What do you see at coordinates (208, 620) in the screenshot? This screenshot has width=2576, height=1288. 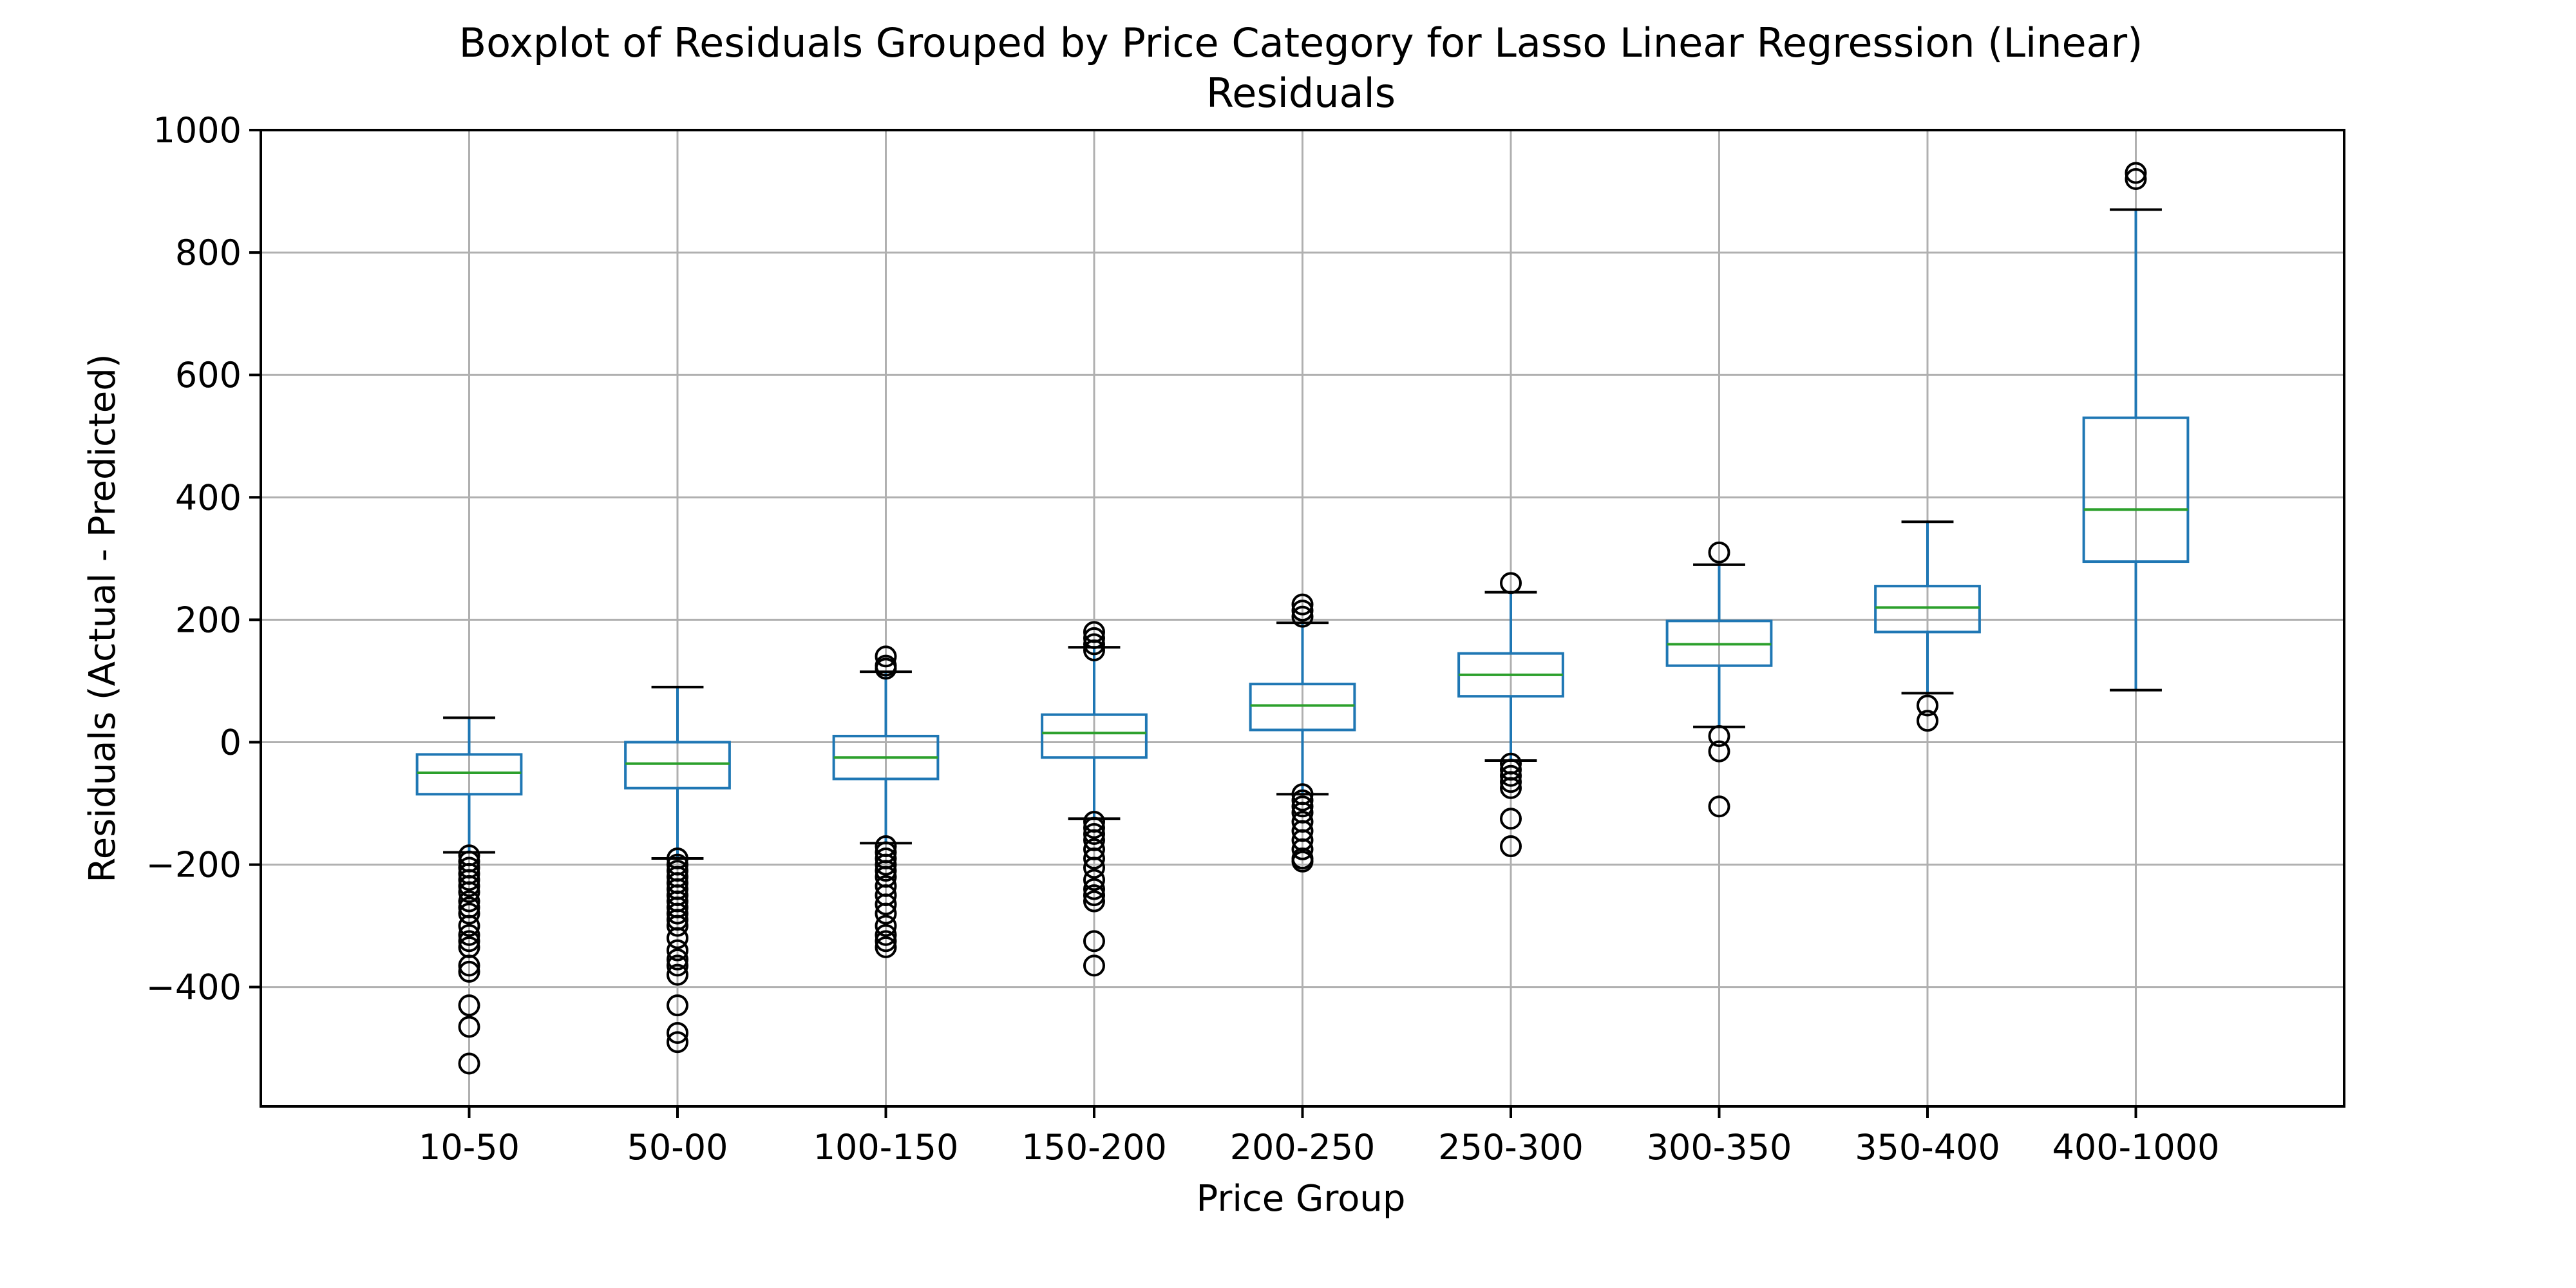 I see `y-tick-label: 200` at bounding box center [208, 620].